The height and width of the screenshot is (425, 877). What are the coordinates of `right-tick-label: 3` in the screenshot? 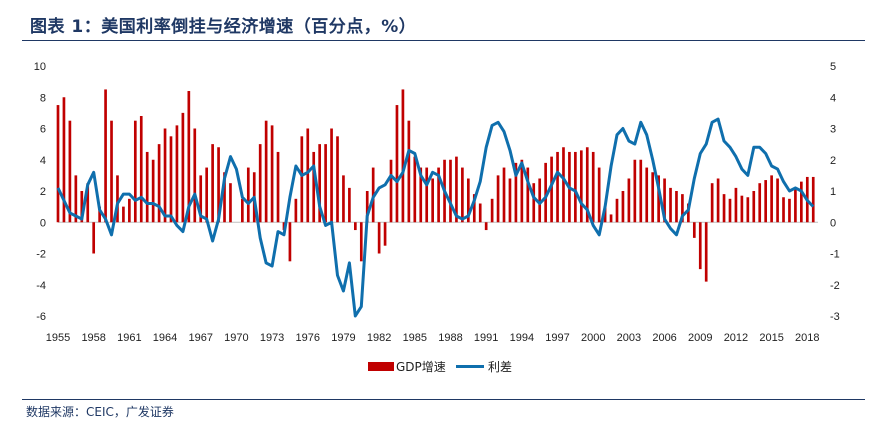 It's located at (833, 130).